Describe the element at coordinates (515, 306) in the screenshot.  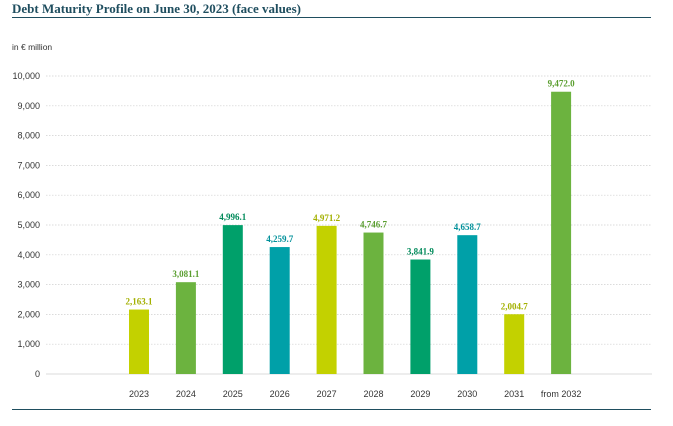
I see `data-label: 2,004.7` at that location.